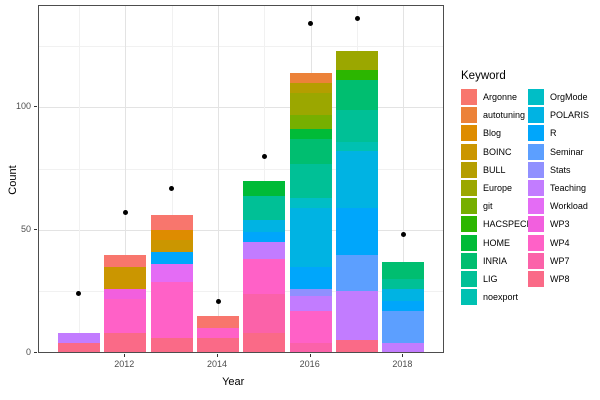 This screenshot has width=600, height=400. What do you see at coordinates (171, 258) in the screenshot?
I see `bar-segment-2013-R` at bounding box center [171, 258].